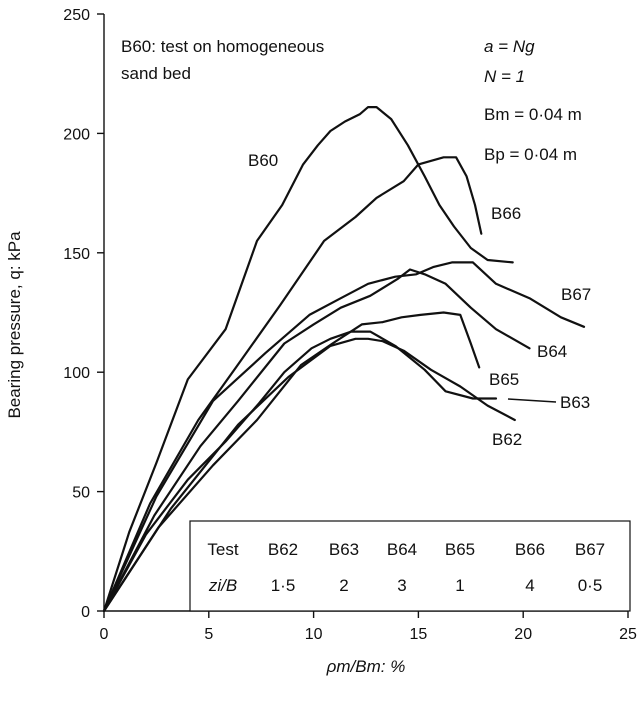  I want to click on param-bm: Bm = 0·04 m, so click(533, 114).